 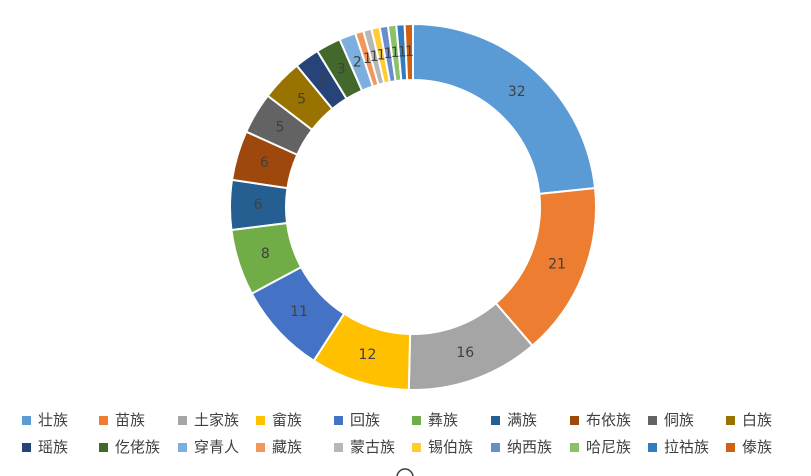 I want to click on legend-item-9: 侗族, so click(x=671, y=420).